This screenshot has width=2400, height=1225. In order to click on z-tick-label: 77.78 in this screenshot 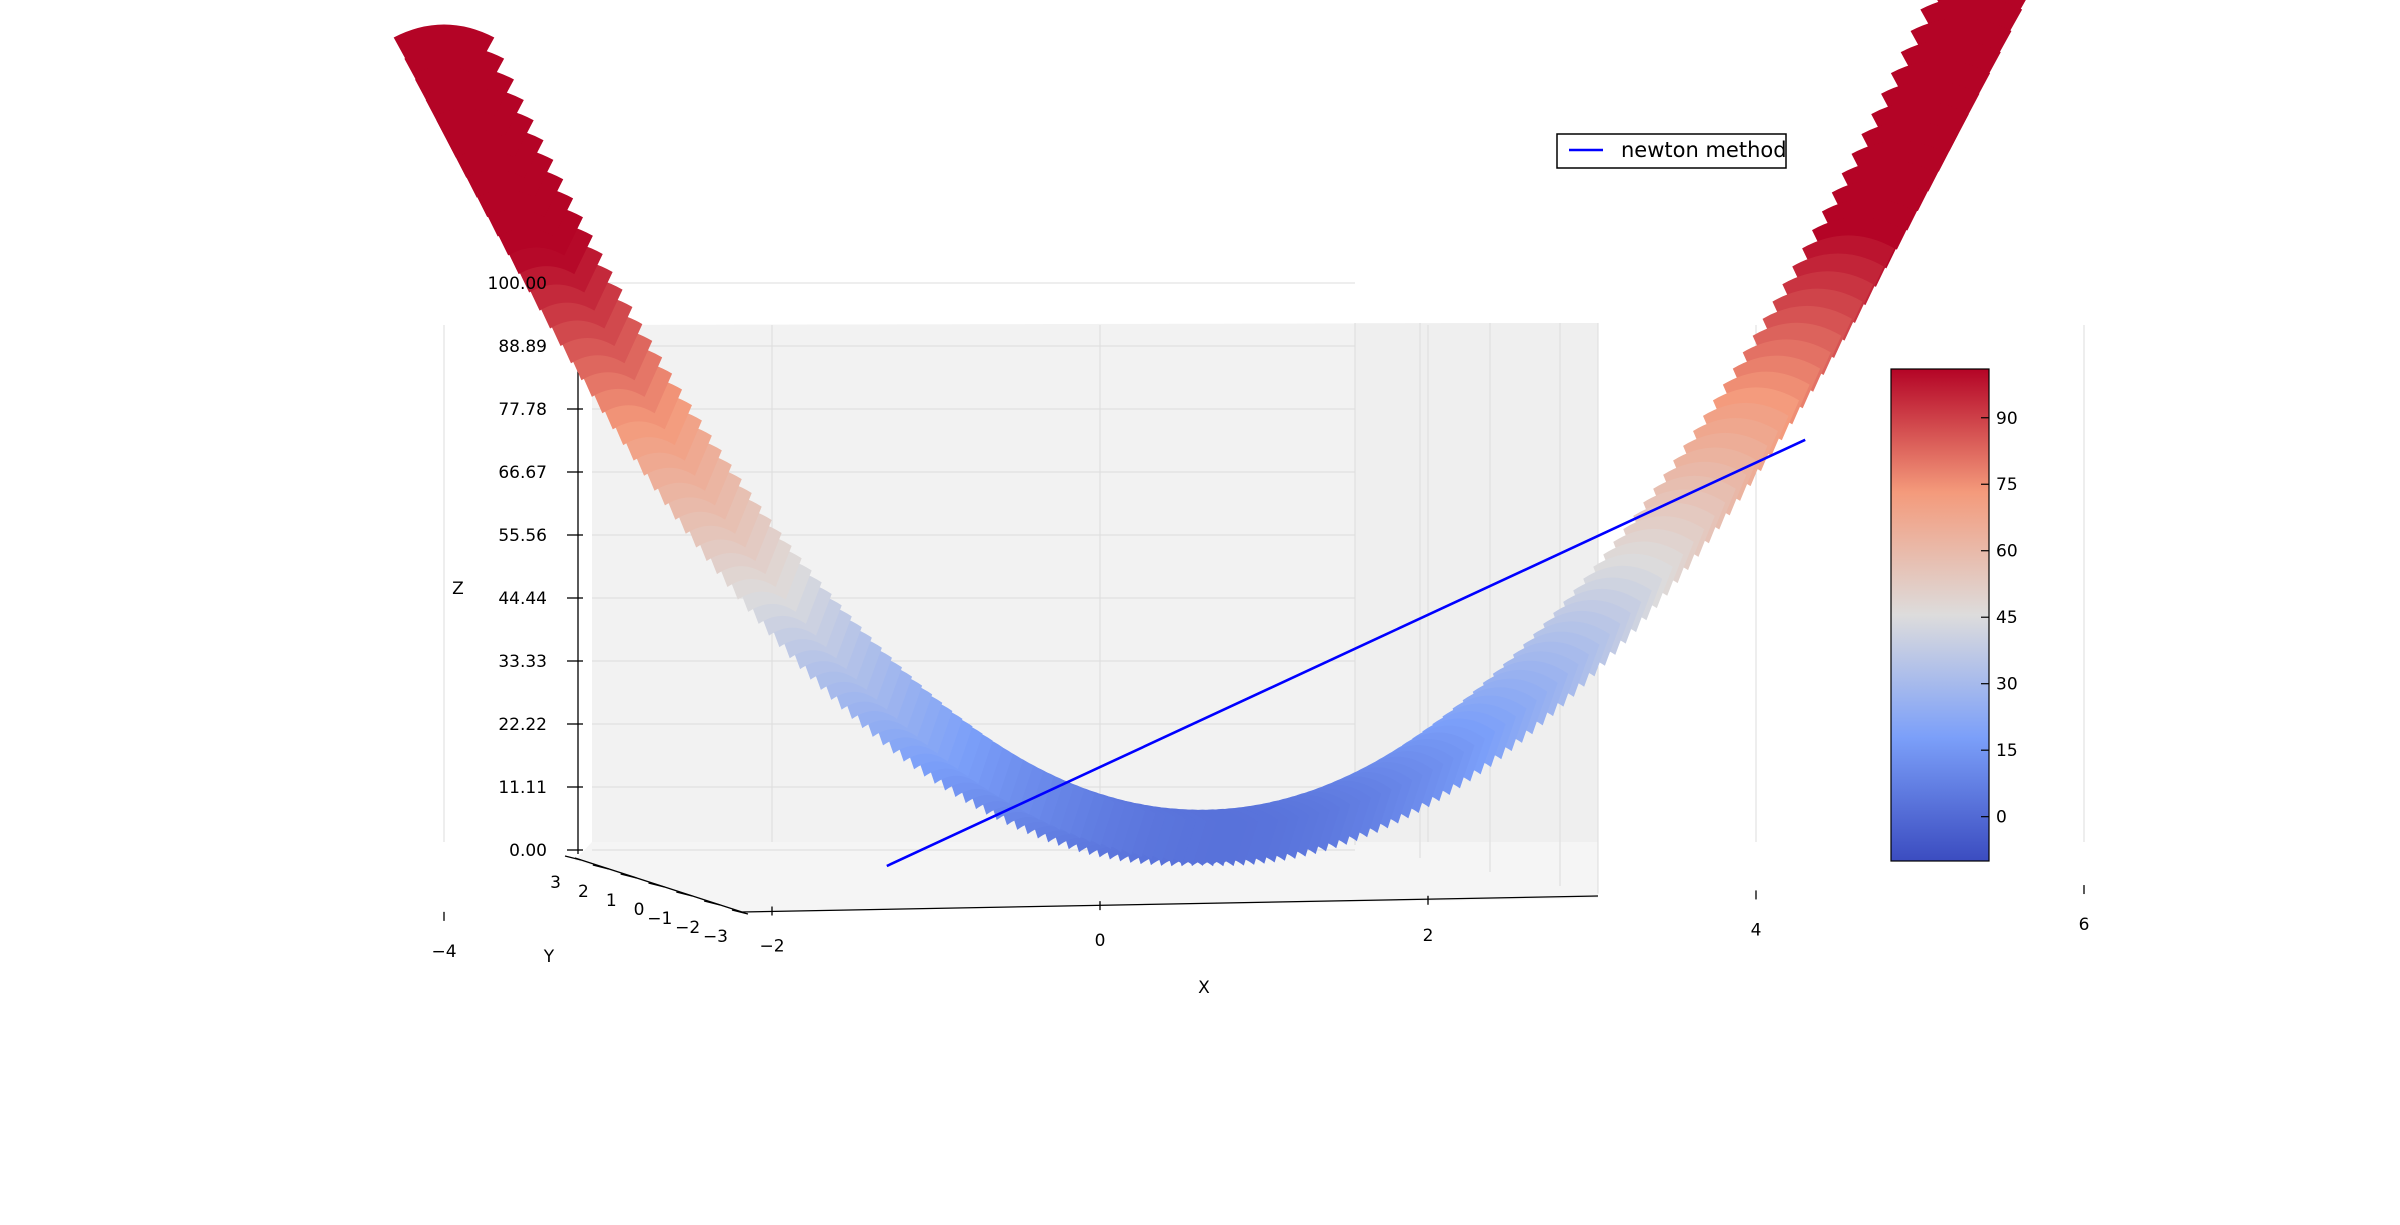, I will do `click(522, 410)`.